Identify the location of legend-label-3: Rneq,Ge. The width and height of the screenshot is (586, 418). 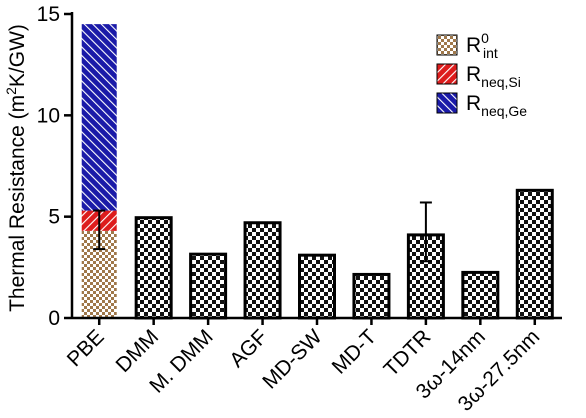
(496, 105).